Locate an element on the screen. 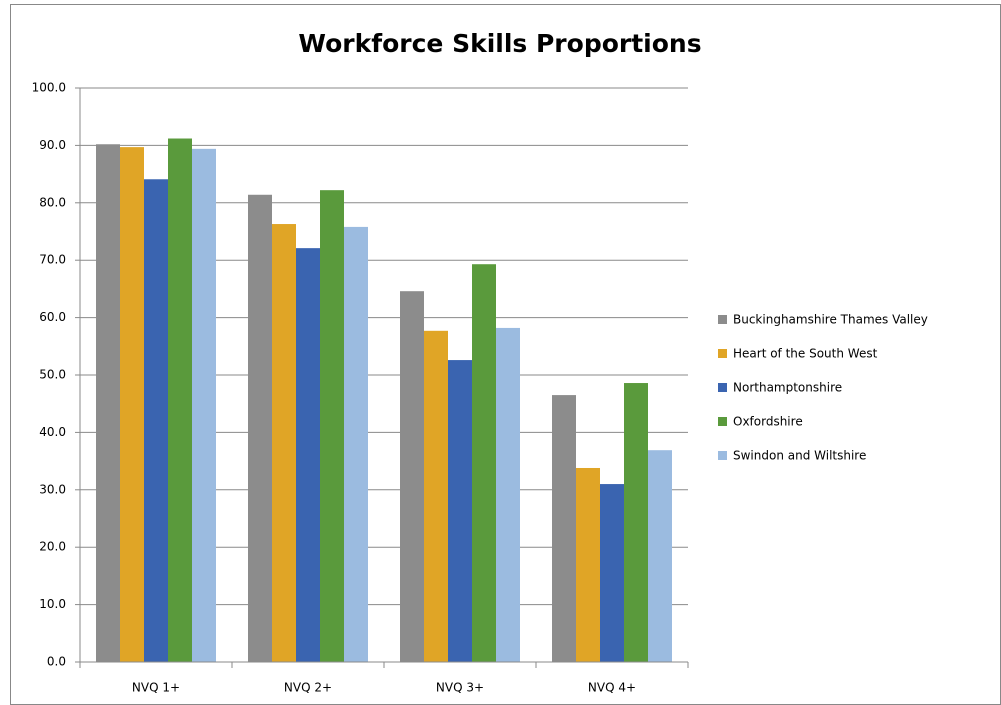 This screenshot has height=705, width=1001. legend-label: Heart of the South West is located at coordinates (805, 354).